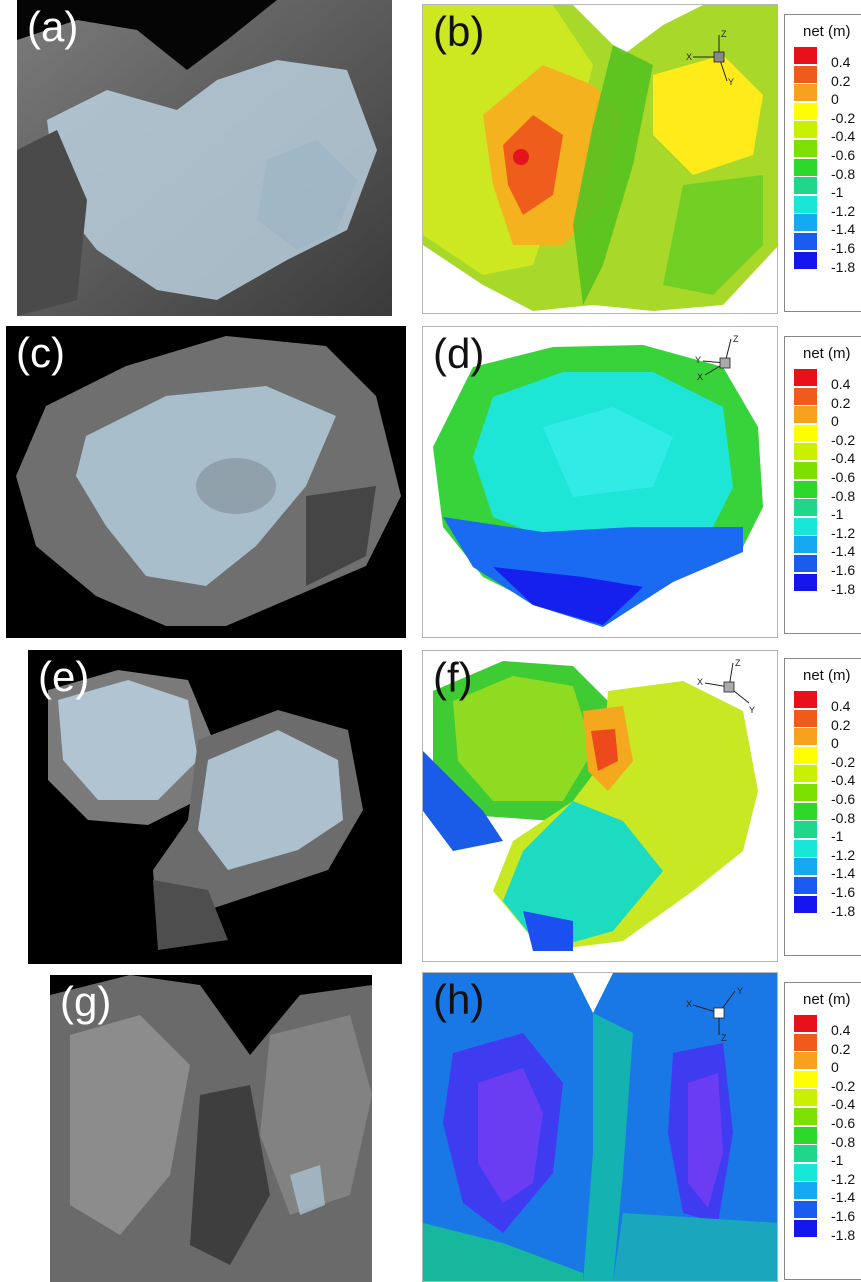 The width and height of the screenshot is (861, 1282). I want to click on shape-model-f: (f) X Z Y, so click(600, 806).